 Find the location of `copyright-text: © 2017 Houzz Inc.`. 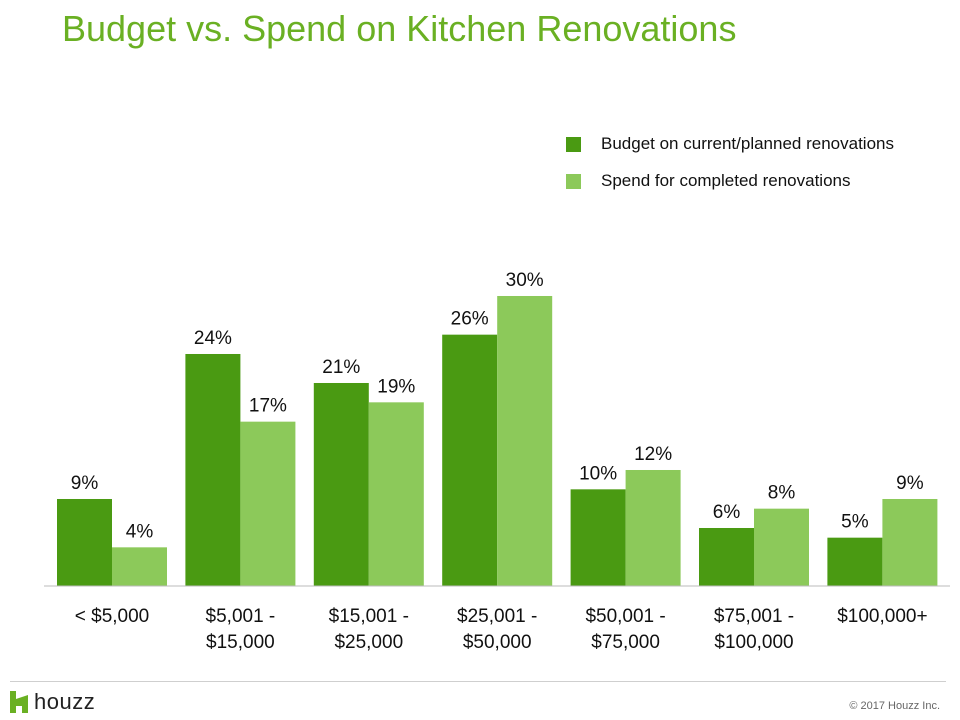

copyright-text: © 2017 Houzz Inc. is located at coordinates (894, 706).